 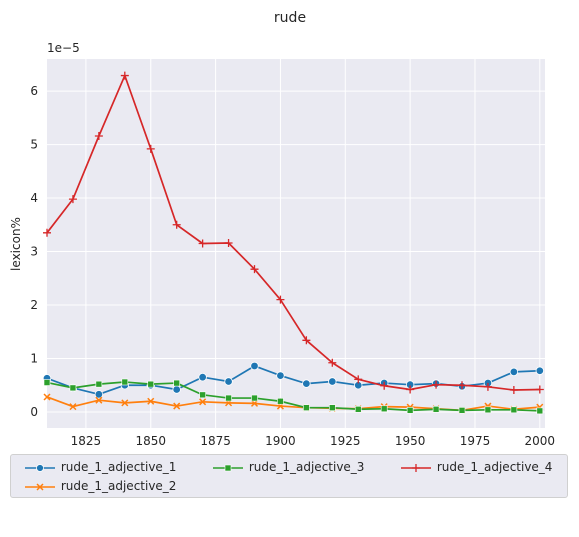 What do you see at coordinates (410, 441) in the screenshot?
I see `x-tick-label: 1950` at bounding box center [410, 441].